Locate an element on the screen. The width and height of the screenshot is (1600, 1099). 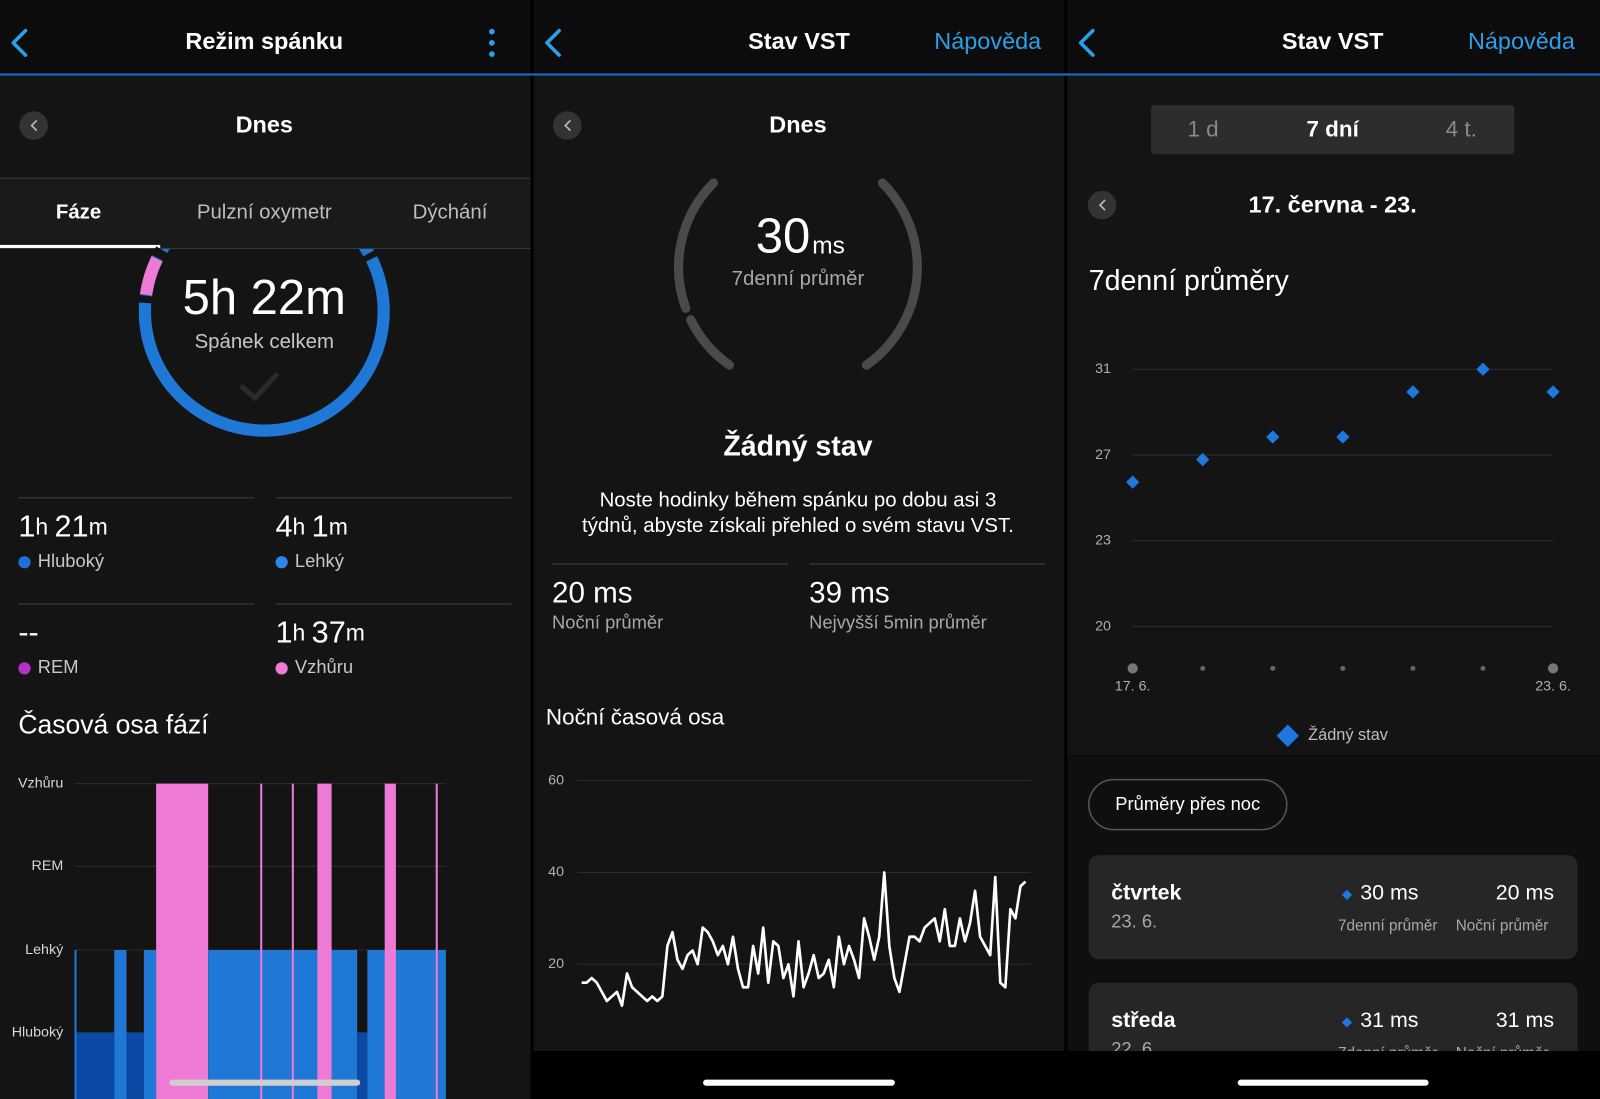
segmented-control is located at coordinates (1333, 130).